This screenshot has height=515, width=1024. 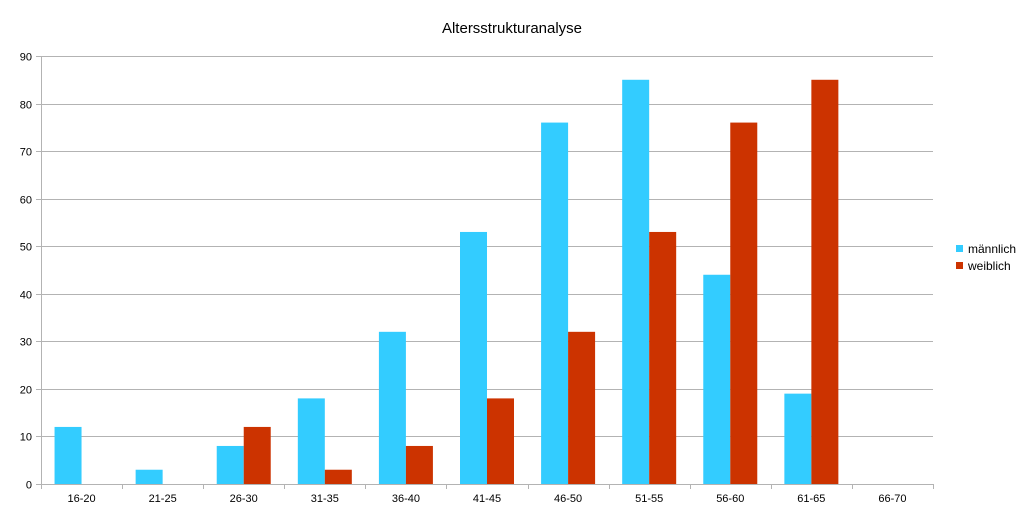 What do you see at coordinates (989, 266) in the screenshot?
I see `legend-label-weiblich: weiblich` at bounding box center [989, 266].